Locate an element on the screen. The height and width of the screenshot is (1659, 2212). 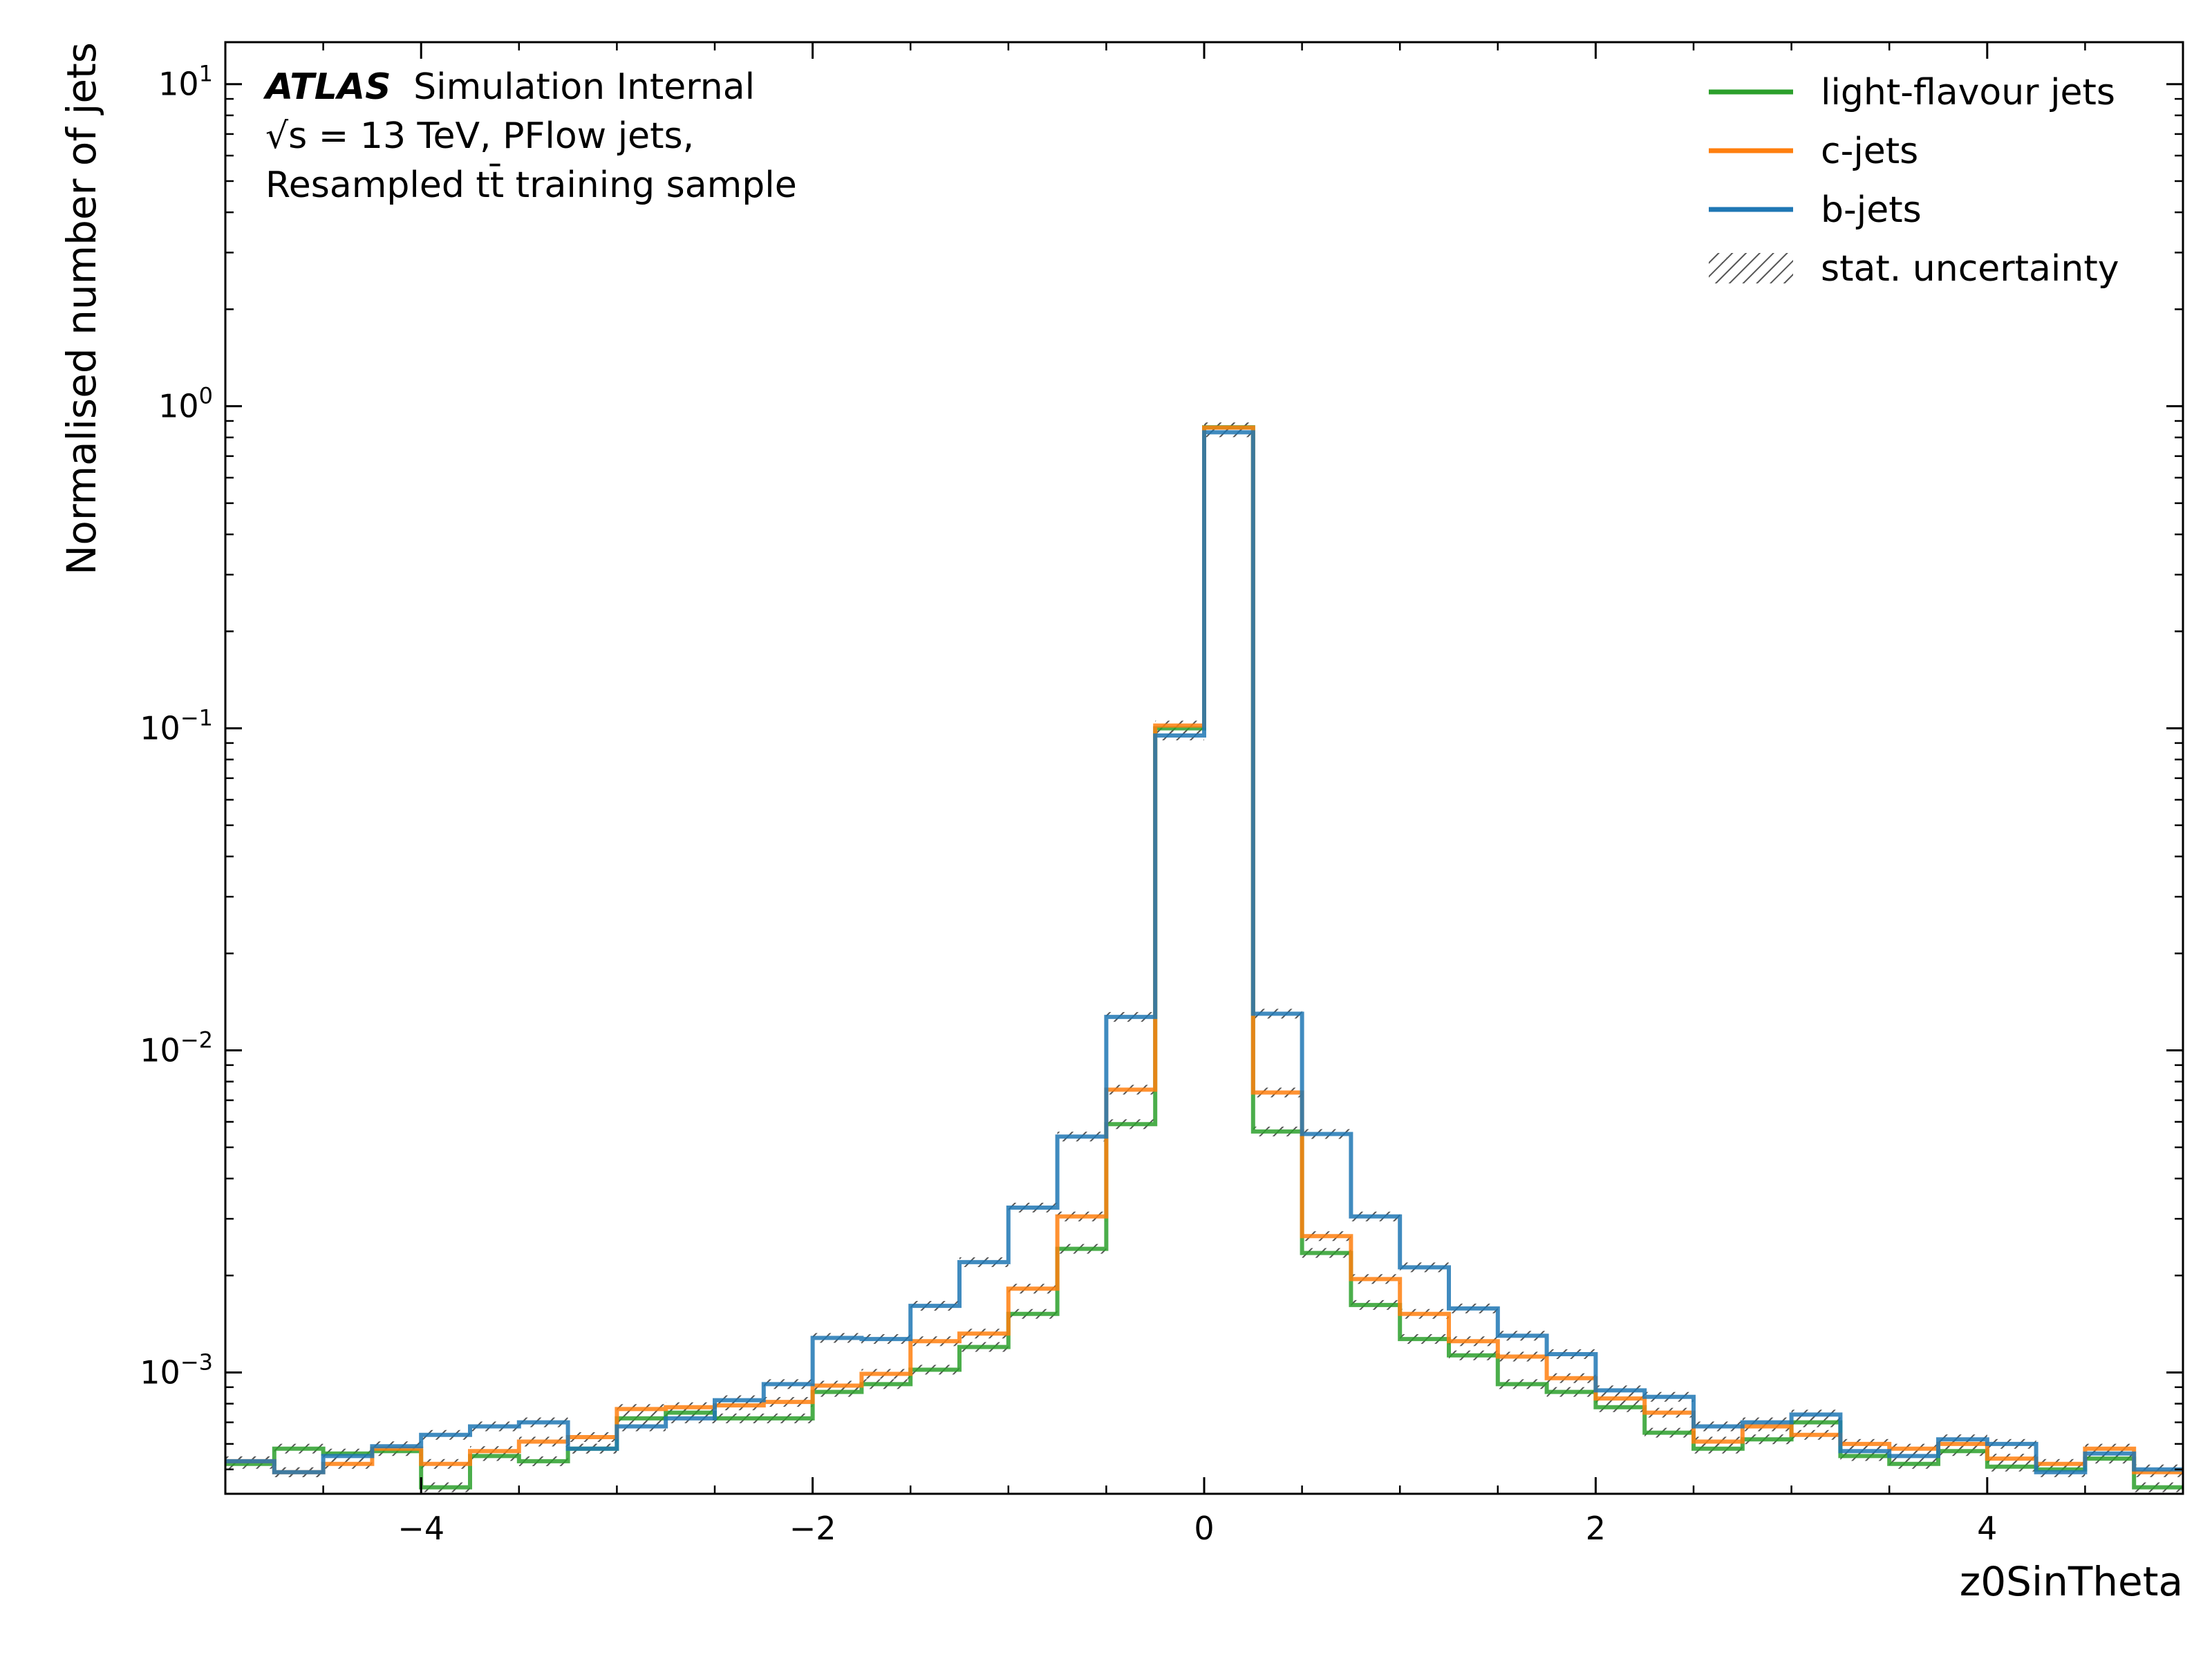
y-tick-label: 10⁻² is located at coordinates (176, 1048).